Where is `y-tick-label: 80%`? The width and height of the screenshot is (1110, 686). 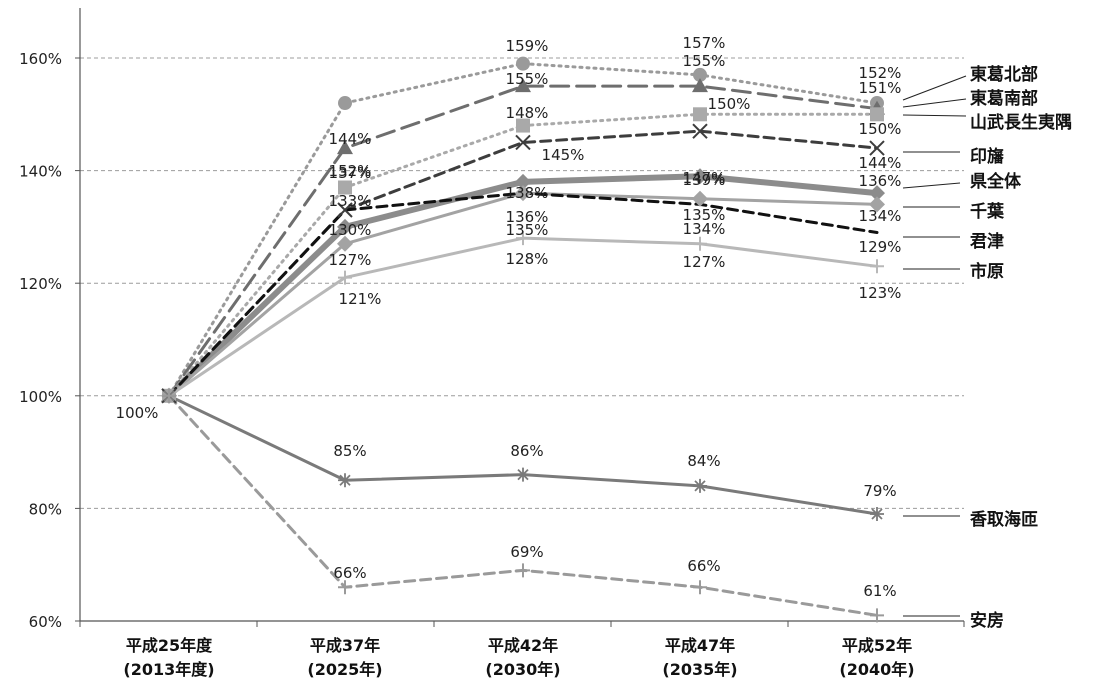 y-tick-label: 80% is located at coordinates (45, 509).